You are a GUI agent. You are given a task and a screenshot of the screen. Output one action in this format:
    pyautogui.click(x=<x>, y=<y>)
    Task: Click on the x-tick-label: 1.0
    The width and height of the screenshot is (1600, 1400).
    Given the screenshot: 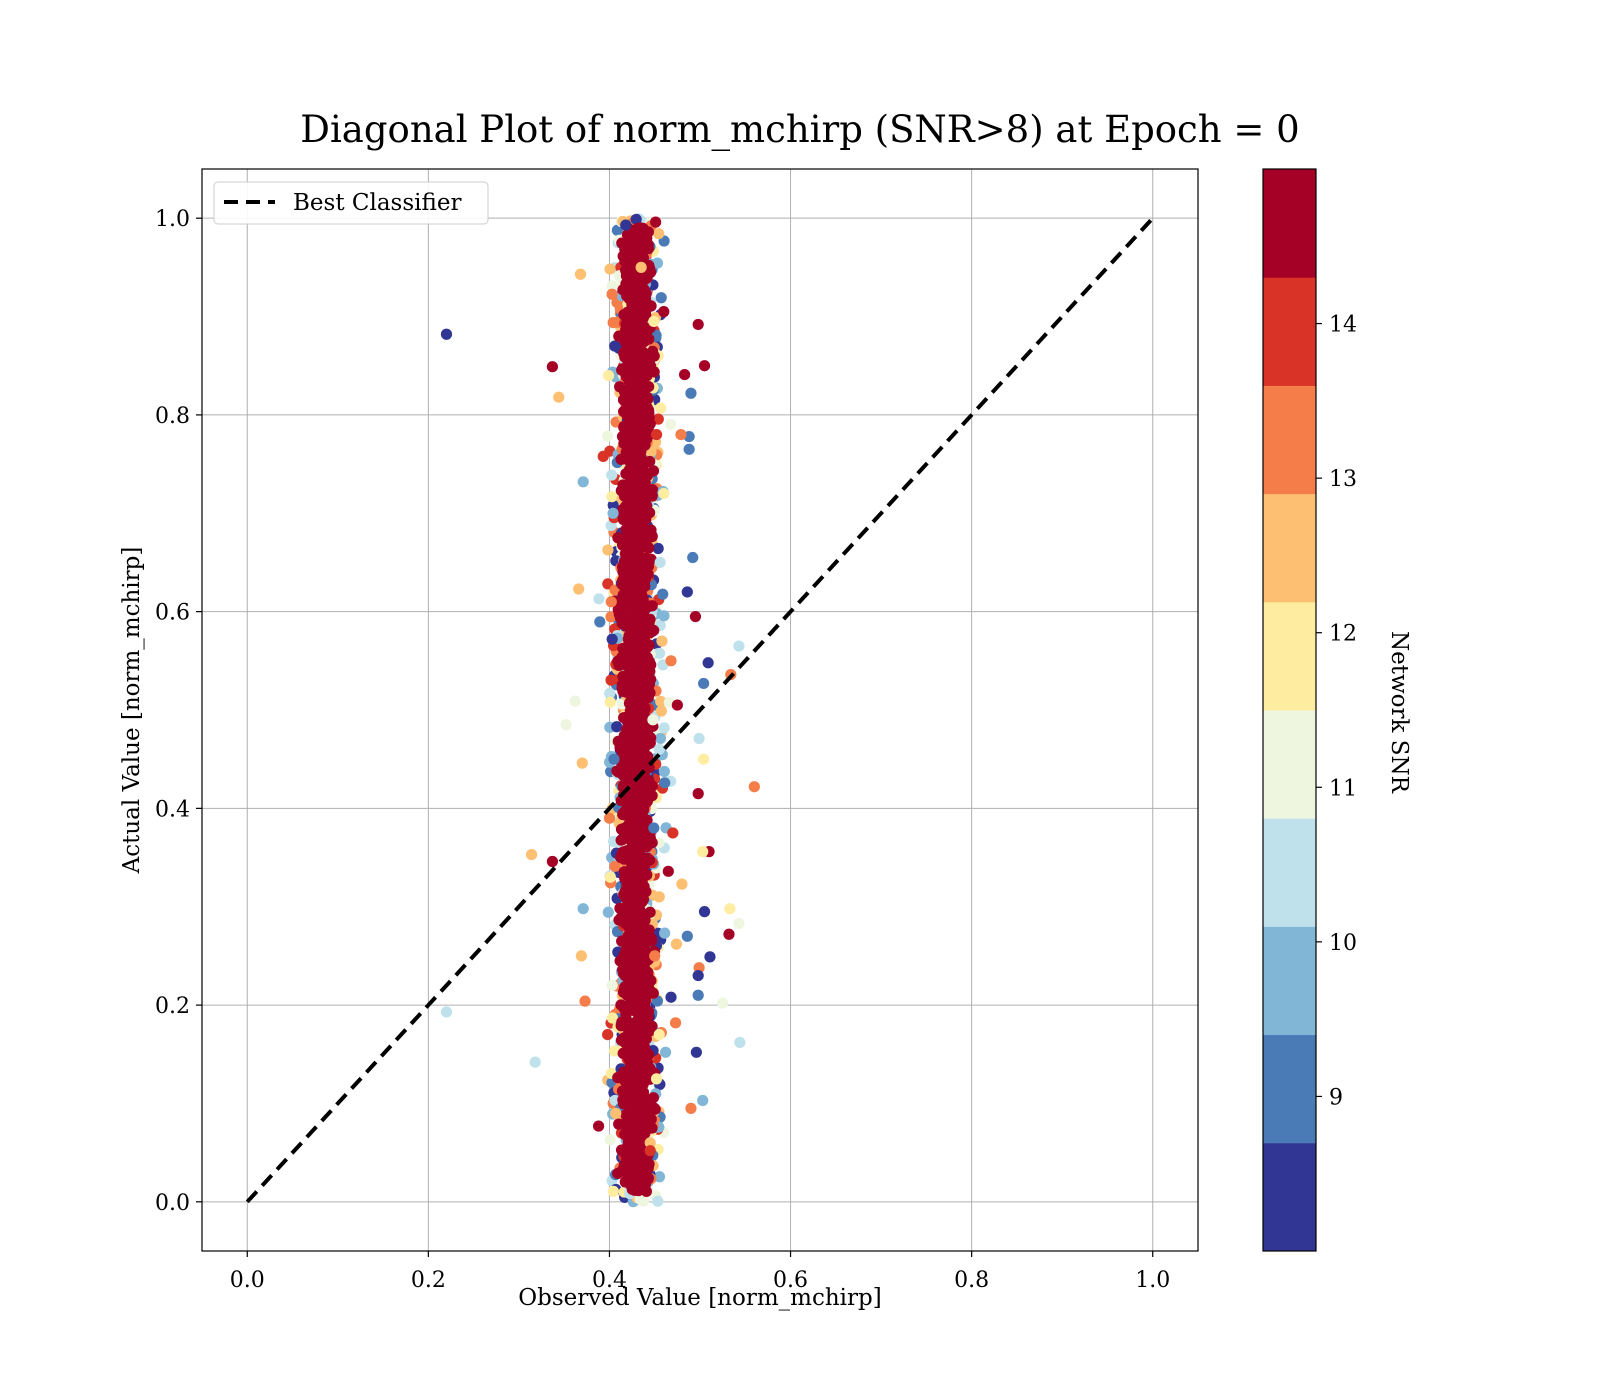 What is the action you would take?
    pyautogui.click(x=1152, y=1280)
    